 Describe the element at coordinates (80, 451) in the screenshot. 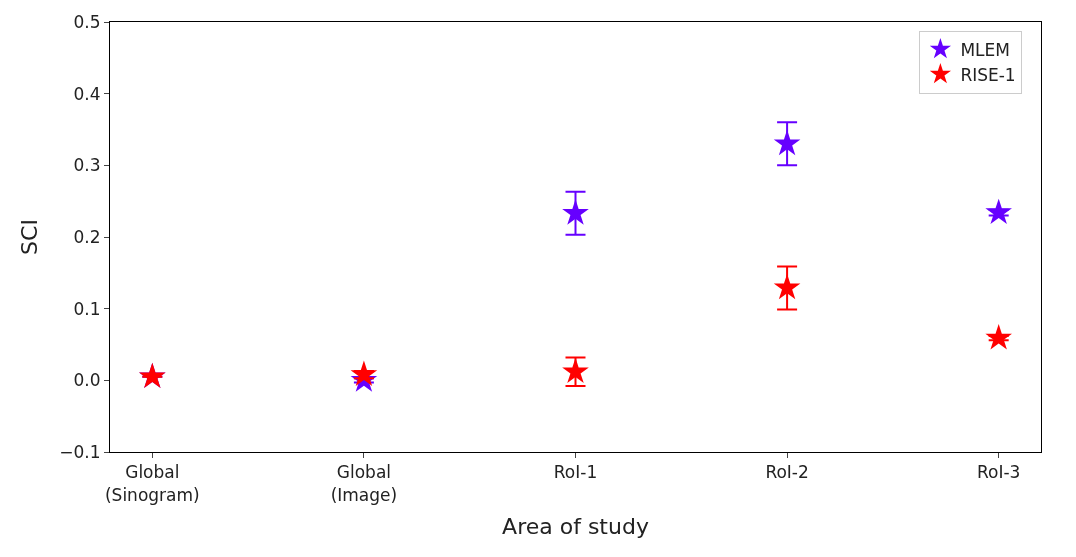

I see `y-tick-label: −0.1` at that location.